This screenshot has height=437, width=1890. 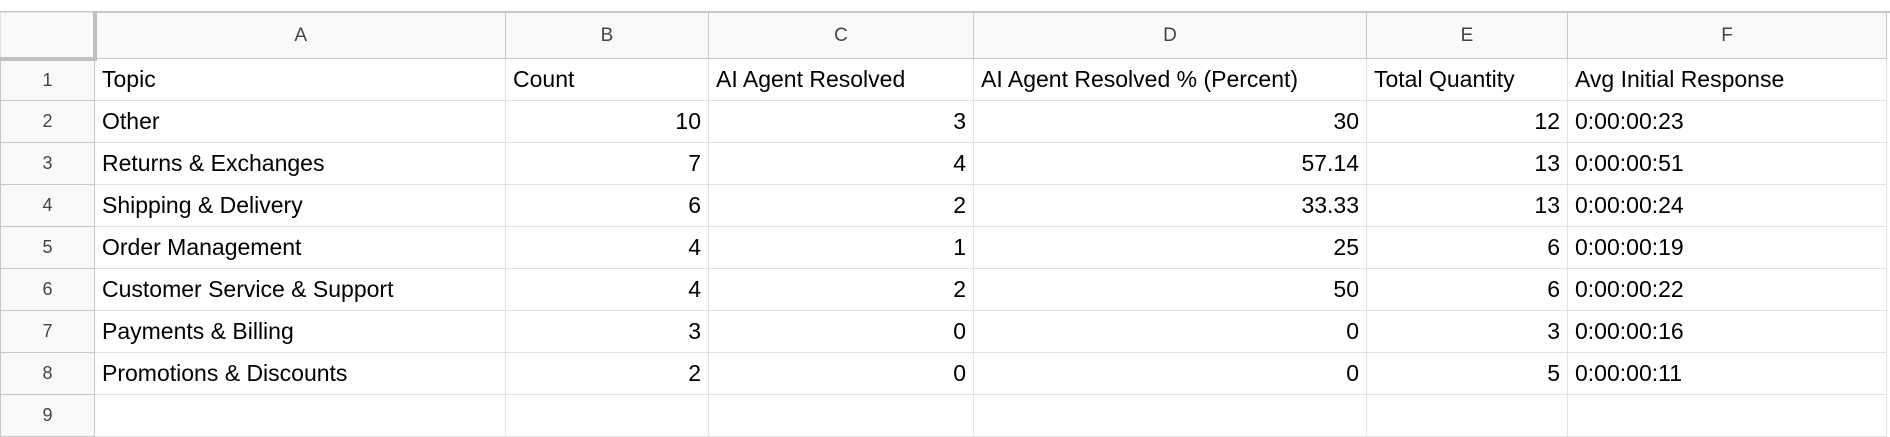 I want to click on row-header: 4, so click(x=47, y=205).